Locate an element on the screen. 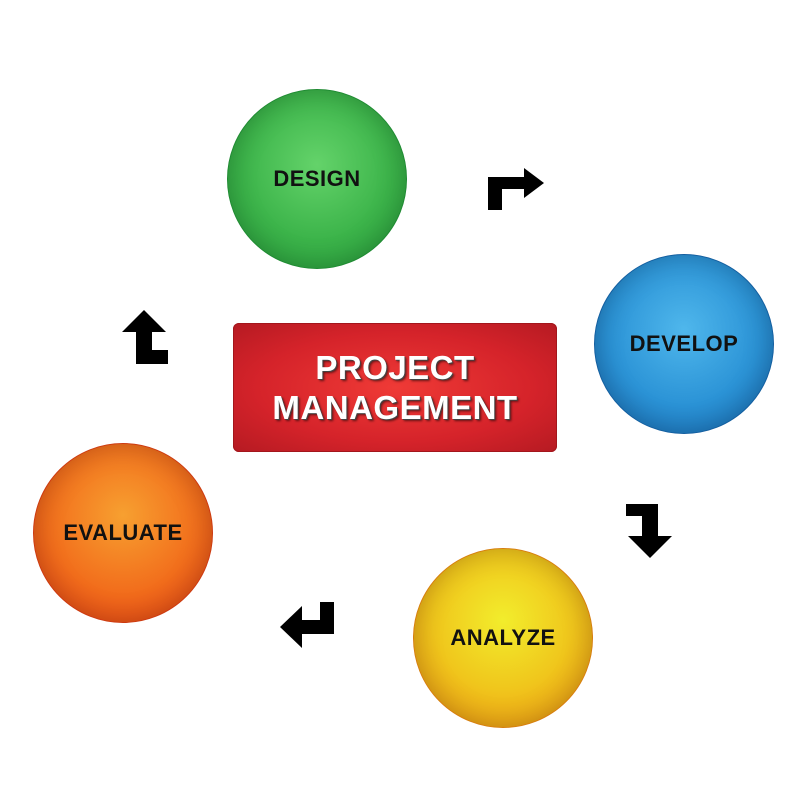 This screenshot has height=800, width=800. center-title-line-1: PROJECT is located at coordinates (395, 367).